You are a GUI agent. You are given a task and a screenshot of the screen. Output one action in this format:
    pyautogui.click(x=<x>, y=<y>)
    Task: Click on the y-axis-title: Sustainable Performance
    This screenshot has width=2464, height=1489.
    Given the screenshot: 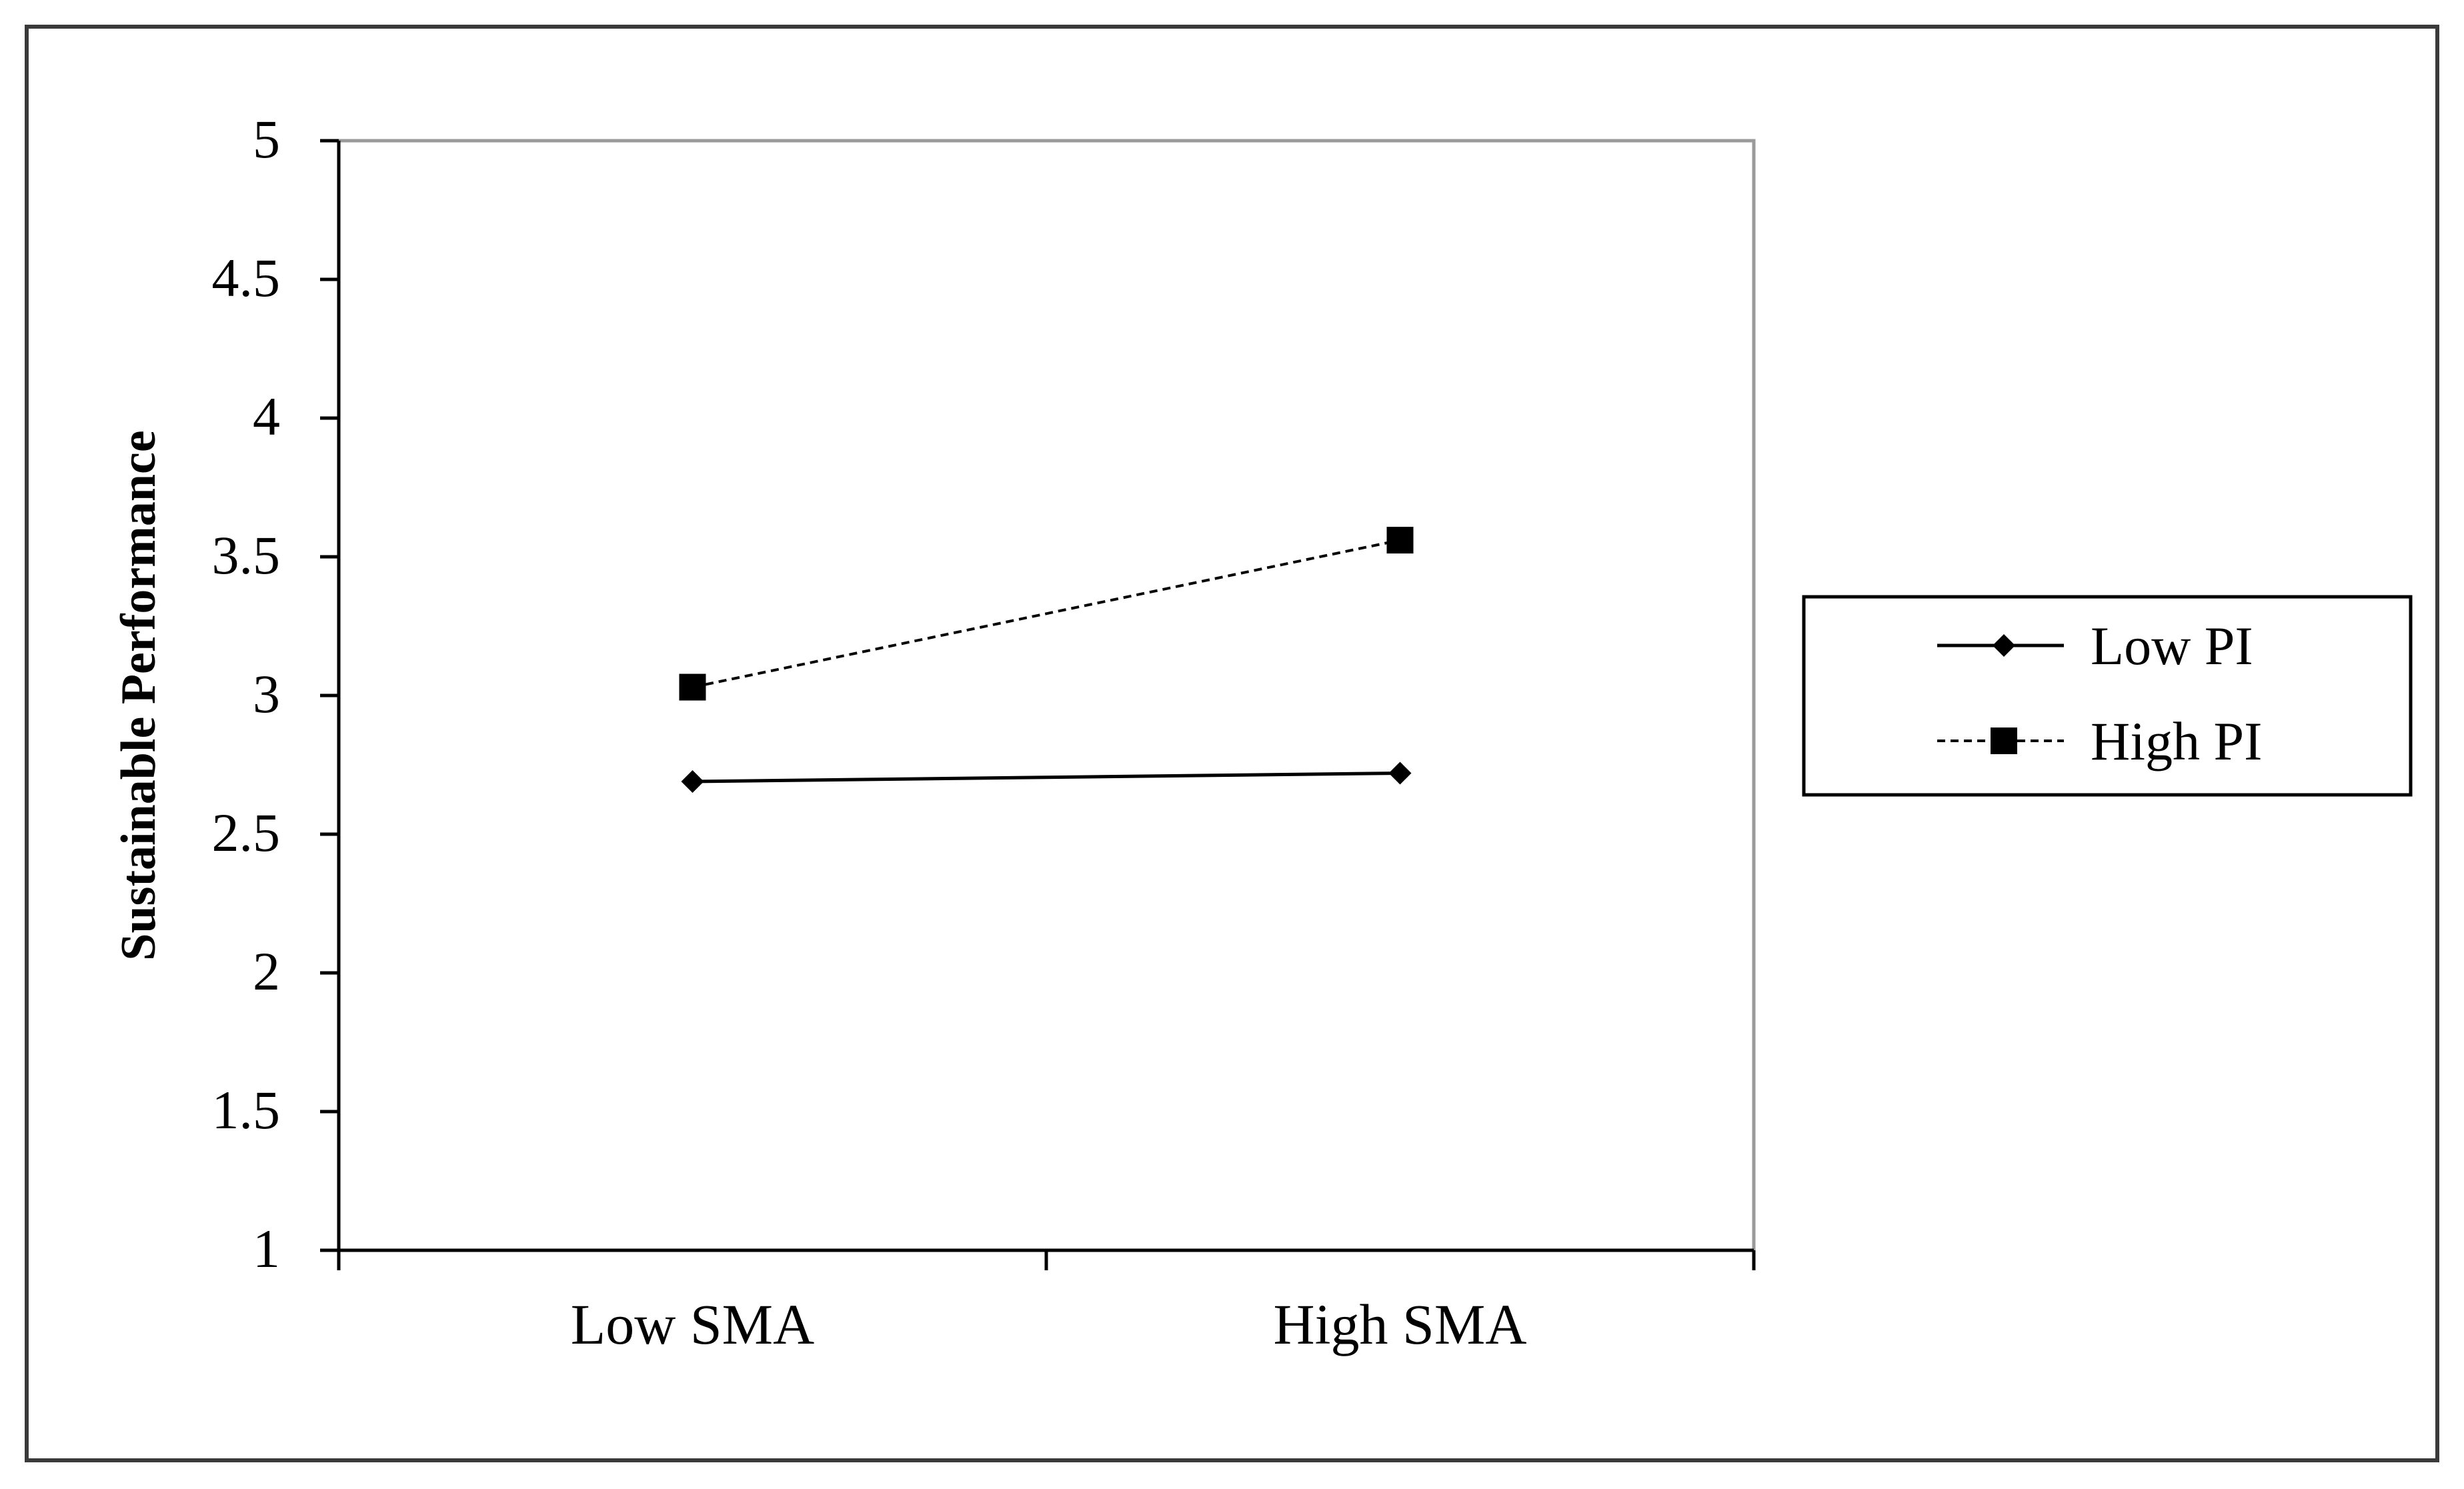 What is the action you would take?
    pyautogui.click(x=138, y=695)
    